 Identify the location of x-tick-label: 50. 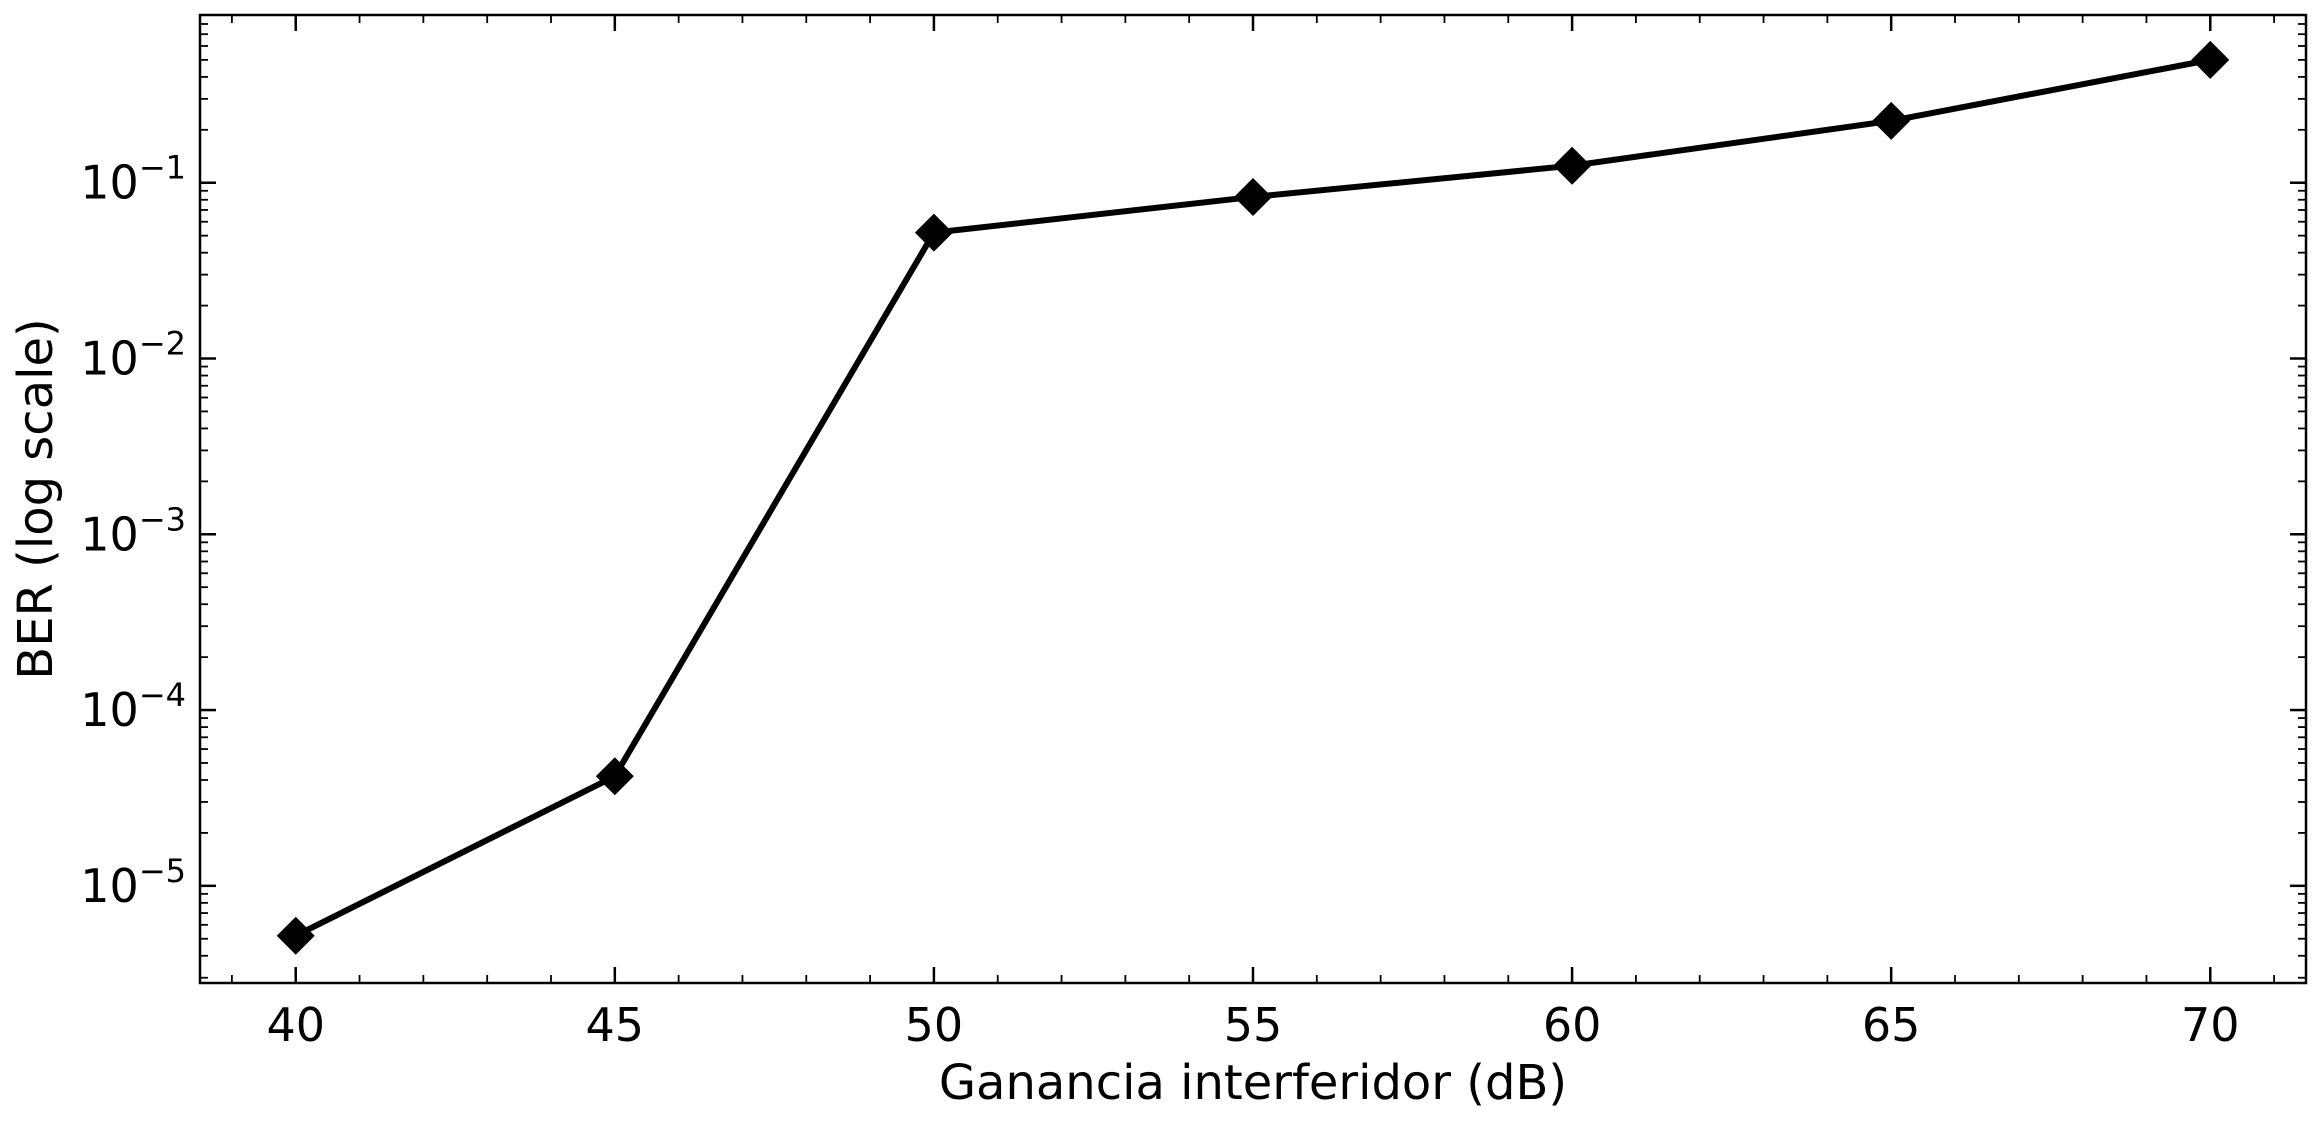
(934, 1025).